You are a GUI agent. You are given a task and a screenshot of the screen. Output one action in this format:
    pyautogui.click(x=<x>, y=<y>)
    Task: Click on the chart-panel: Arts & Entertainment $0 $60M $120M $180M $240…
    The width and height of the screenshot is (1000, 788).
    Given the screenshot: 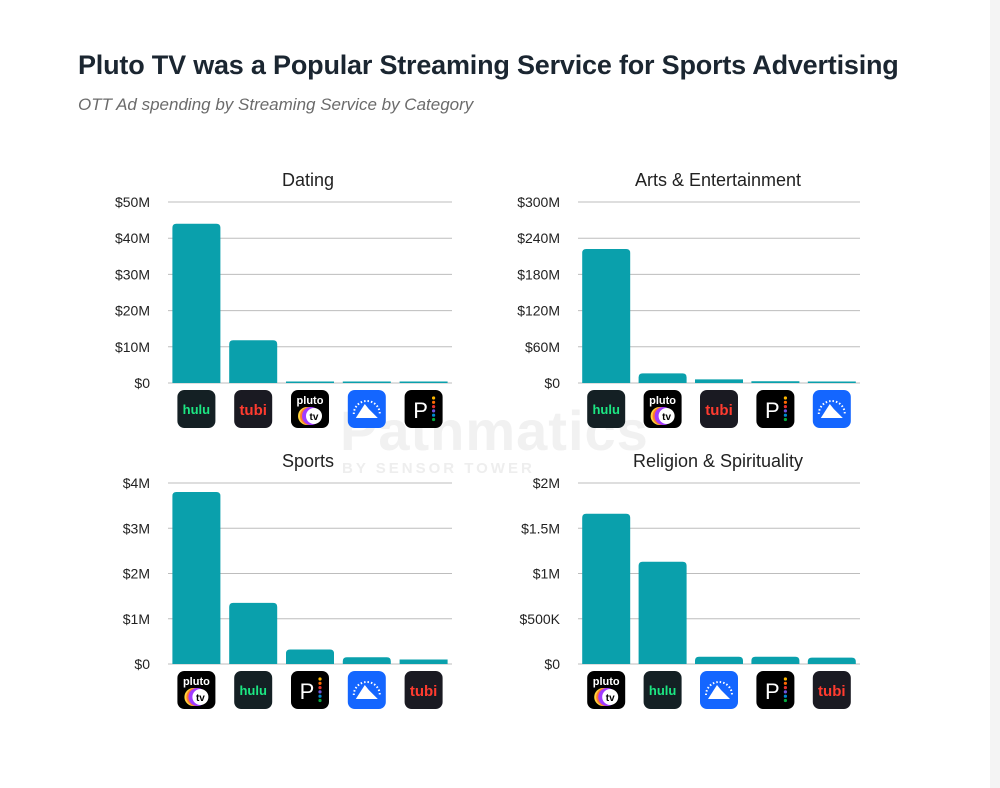 What is the action you would take?
    pyautogui.click(x=688, y=299)
    